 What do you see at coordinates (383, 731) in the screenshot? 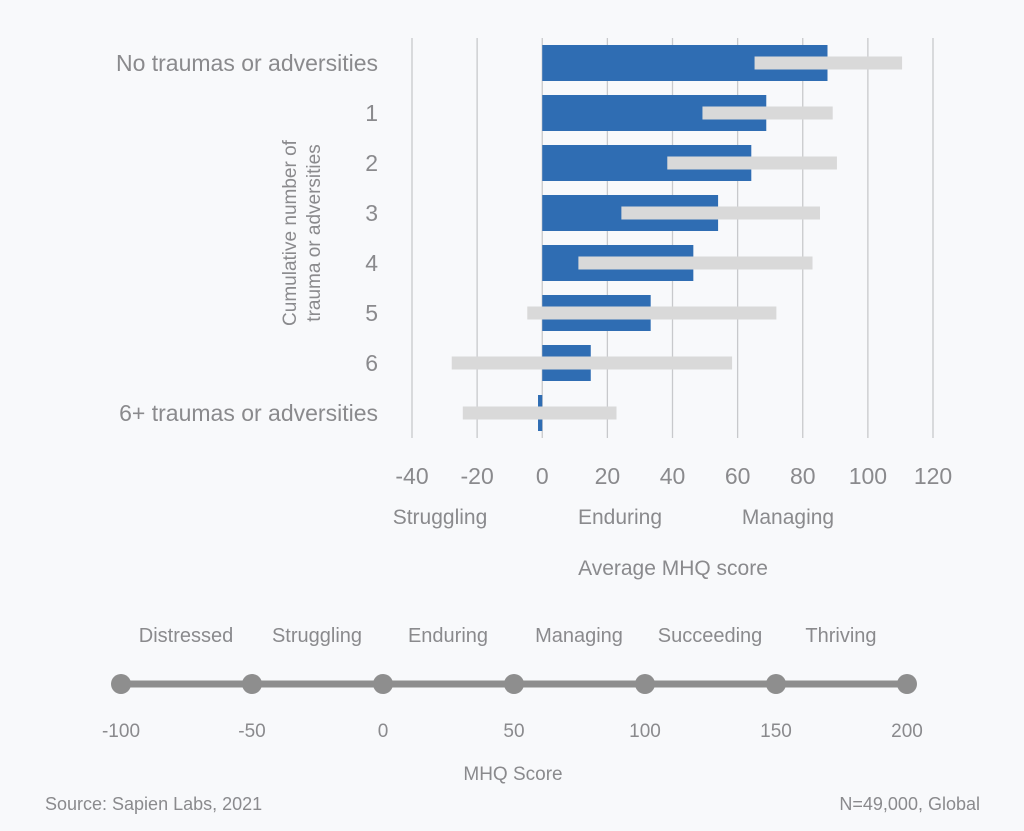
I see `scale-tick-label: 0` at bounding box center [383, 731].